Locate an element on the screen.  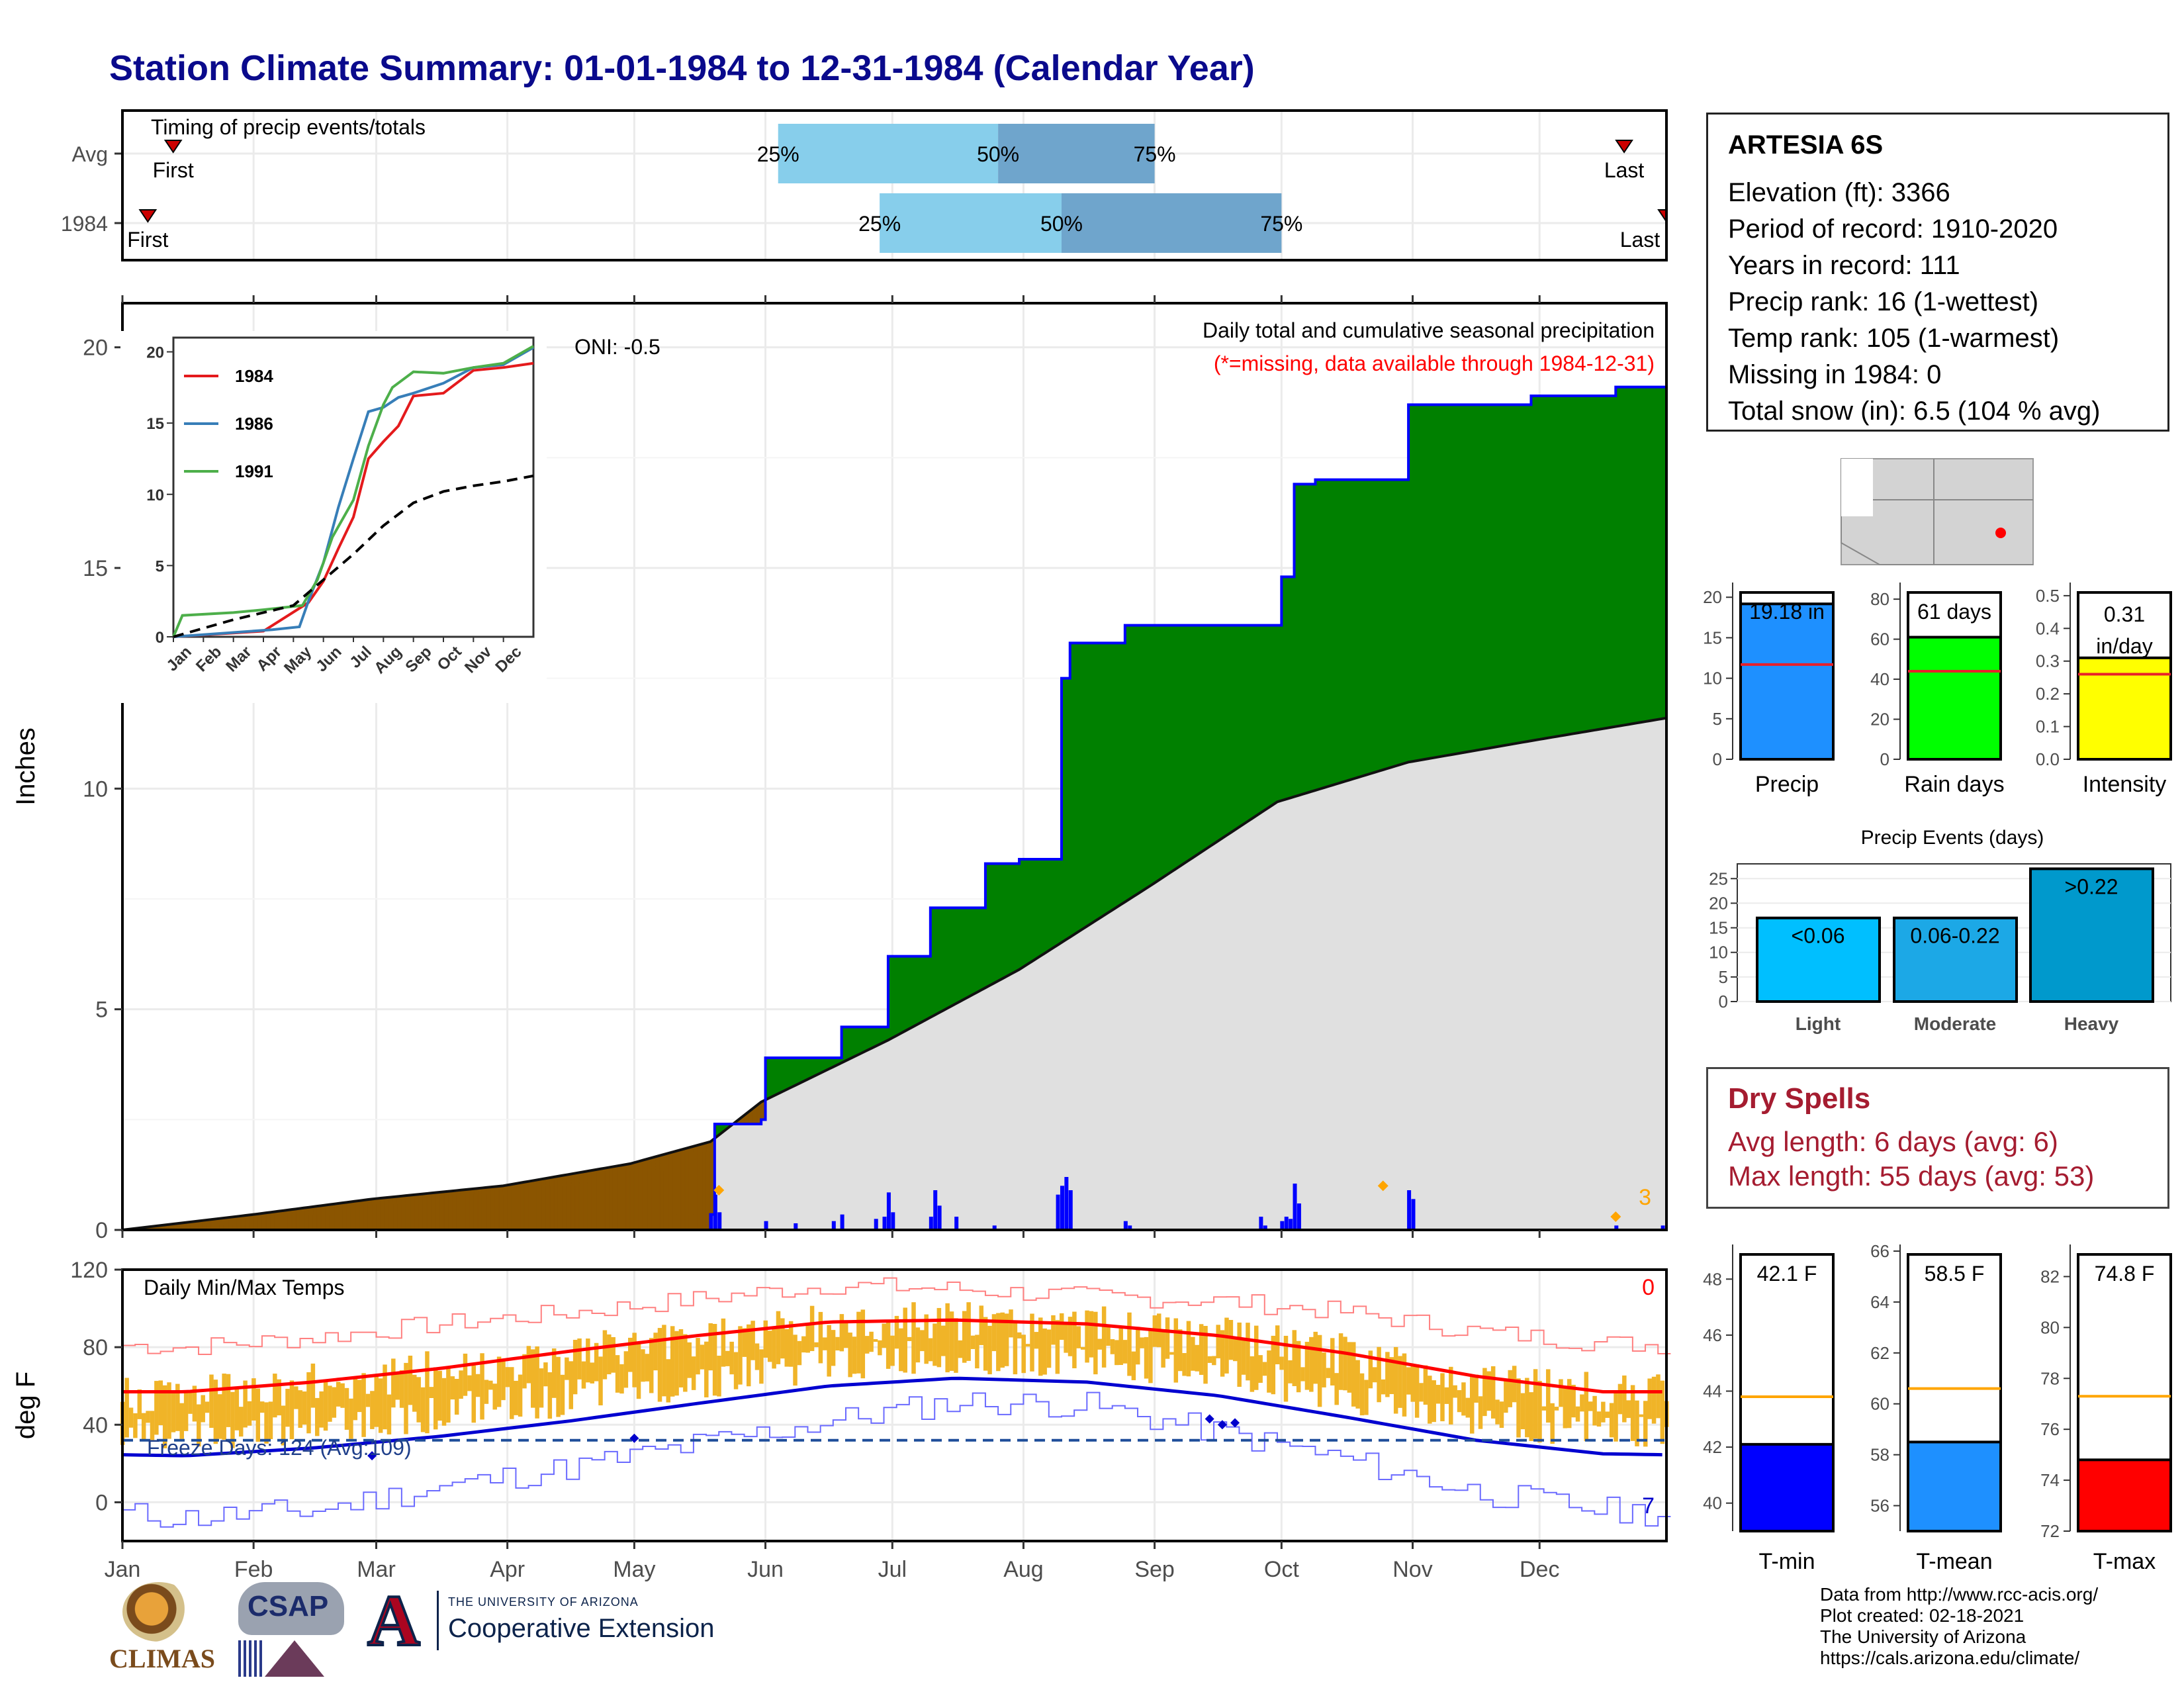
block-a-icon: A is located at coordinates (393, 1620).